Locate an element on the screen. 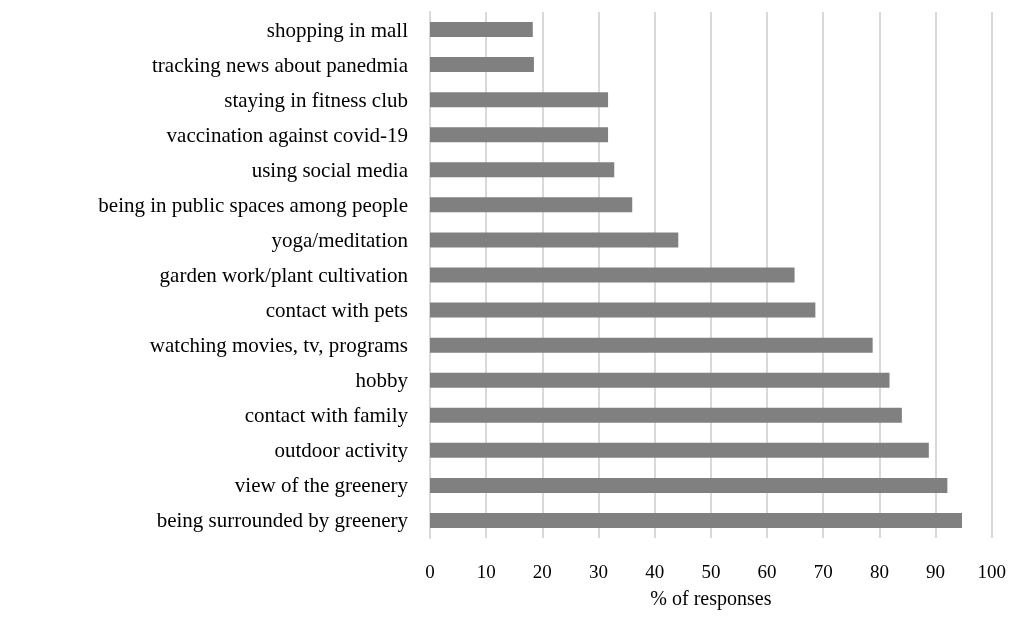 Image resolution: width=1017 pixels, height=637 pixels. x-tick-label: 20 is located at coordinates (542, 571).